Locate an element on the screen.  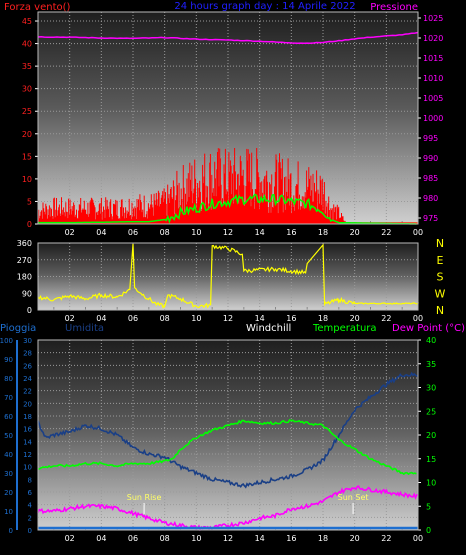
celsius-tick-label: 5 is located at coordinates (428, 506).